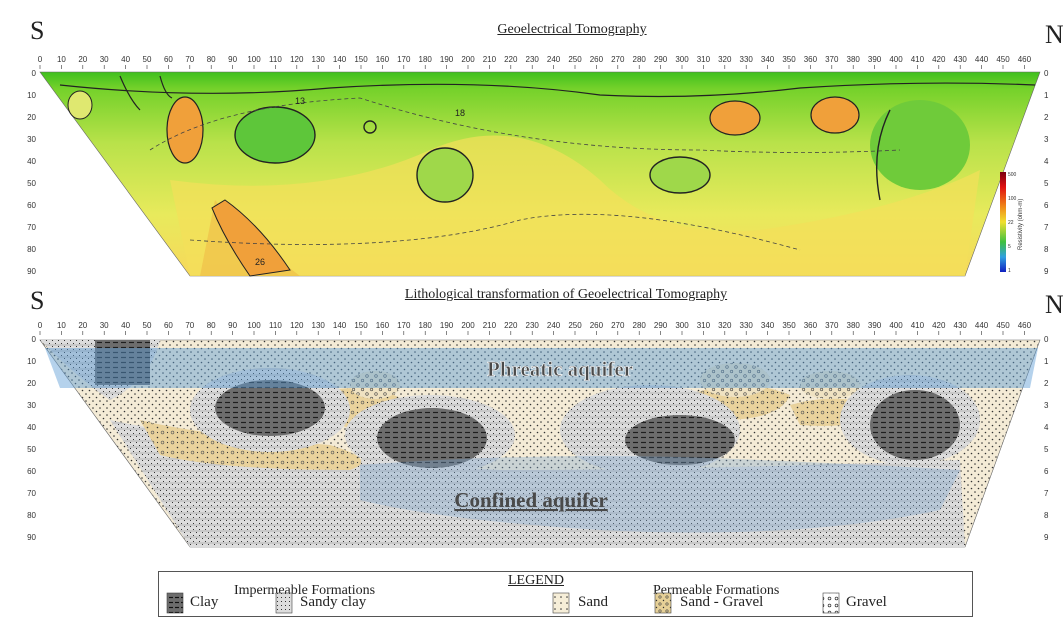 The height and width of the screenshot is (617, 1063). What do you see at coordinates (168, 59) in the screenshot?
I see `top-x-tick-60: 60` at bounding box center [168, 59].